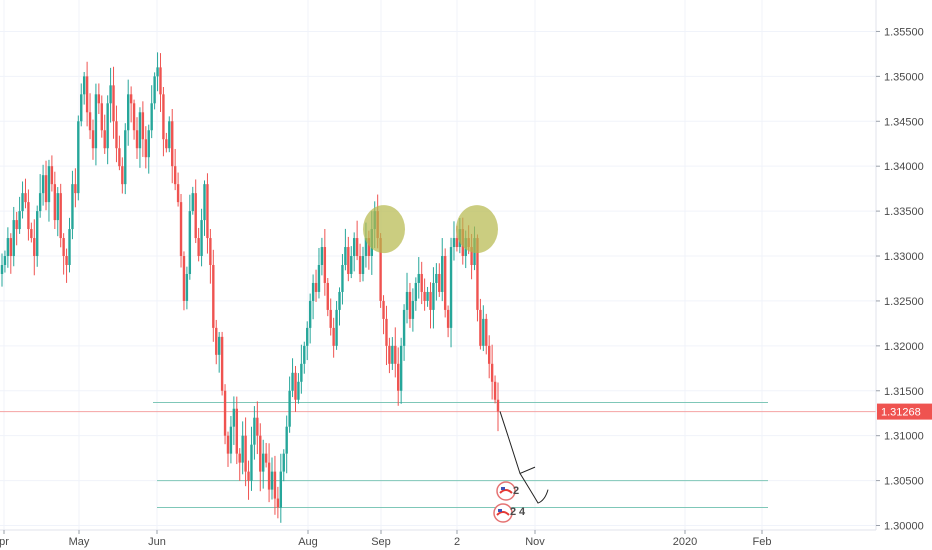  What do you see at coordinates (904, 527) in the screenshot?
I see `price-tick-label: 1.30000` at bounding box center [904, 527].